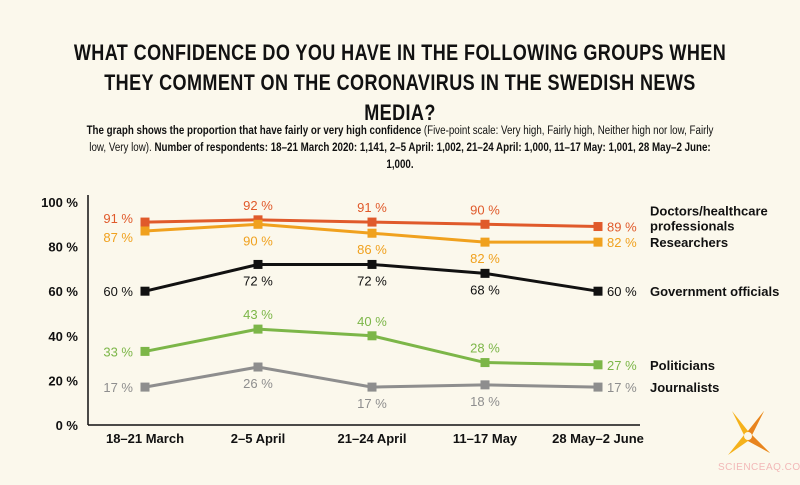 This screenshot has height=485, width=800. Describe the element at coordinates (258, 438) in the screenshot. I see `x-tick-label: 2–5 April` at that location.